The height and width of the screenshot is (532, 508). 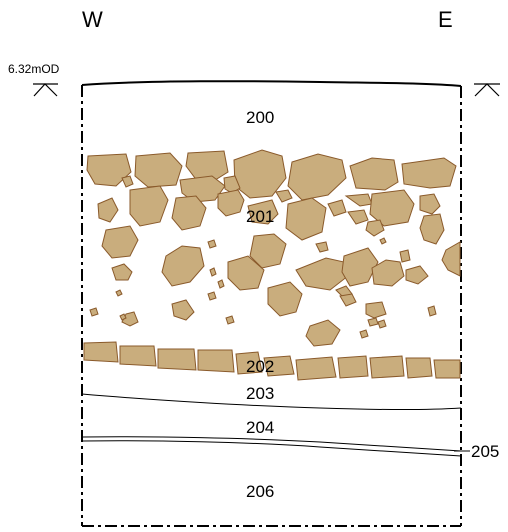 What do you see at coordinates (260, 117) in the screenshot?
I see `context-label-200: 200` at bounding box center [260, 117].